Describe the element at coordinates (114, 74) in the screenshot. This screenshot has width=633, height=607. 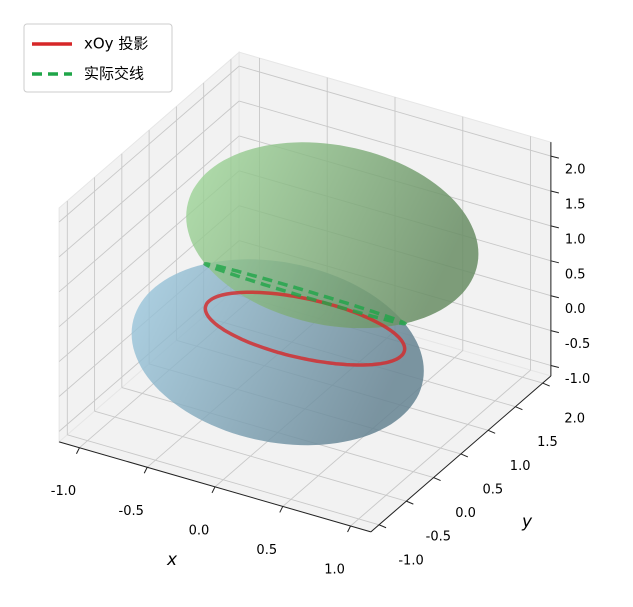
I see `legend-label: 实际交线` at that location.